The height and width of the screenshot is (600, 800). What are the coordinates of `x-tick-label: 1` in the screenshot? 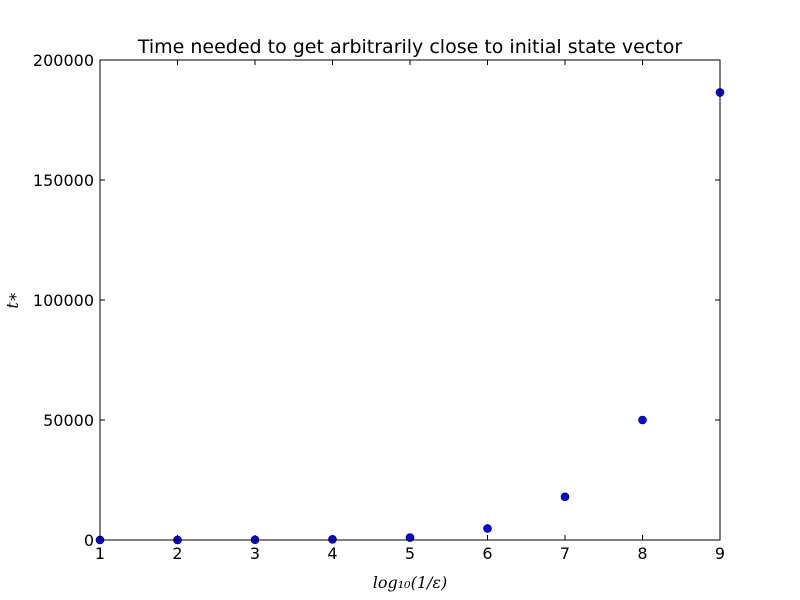 It's located at (100, 553).